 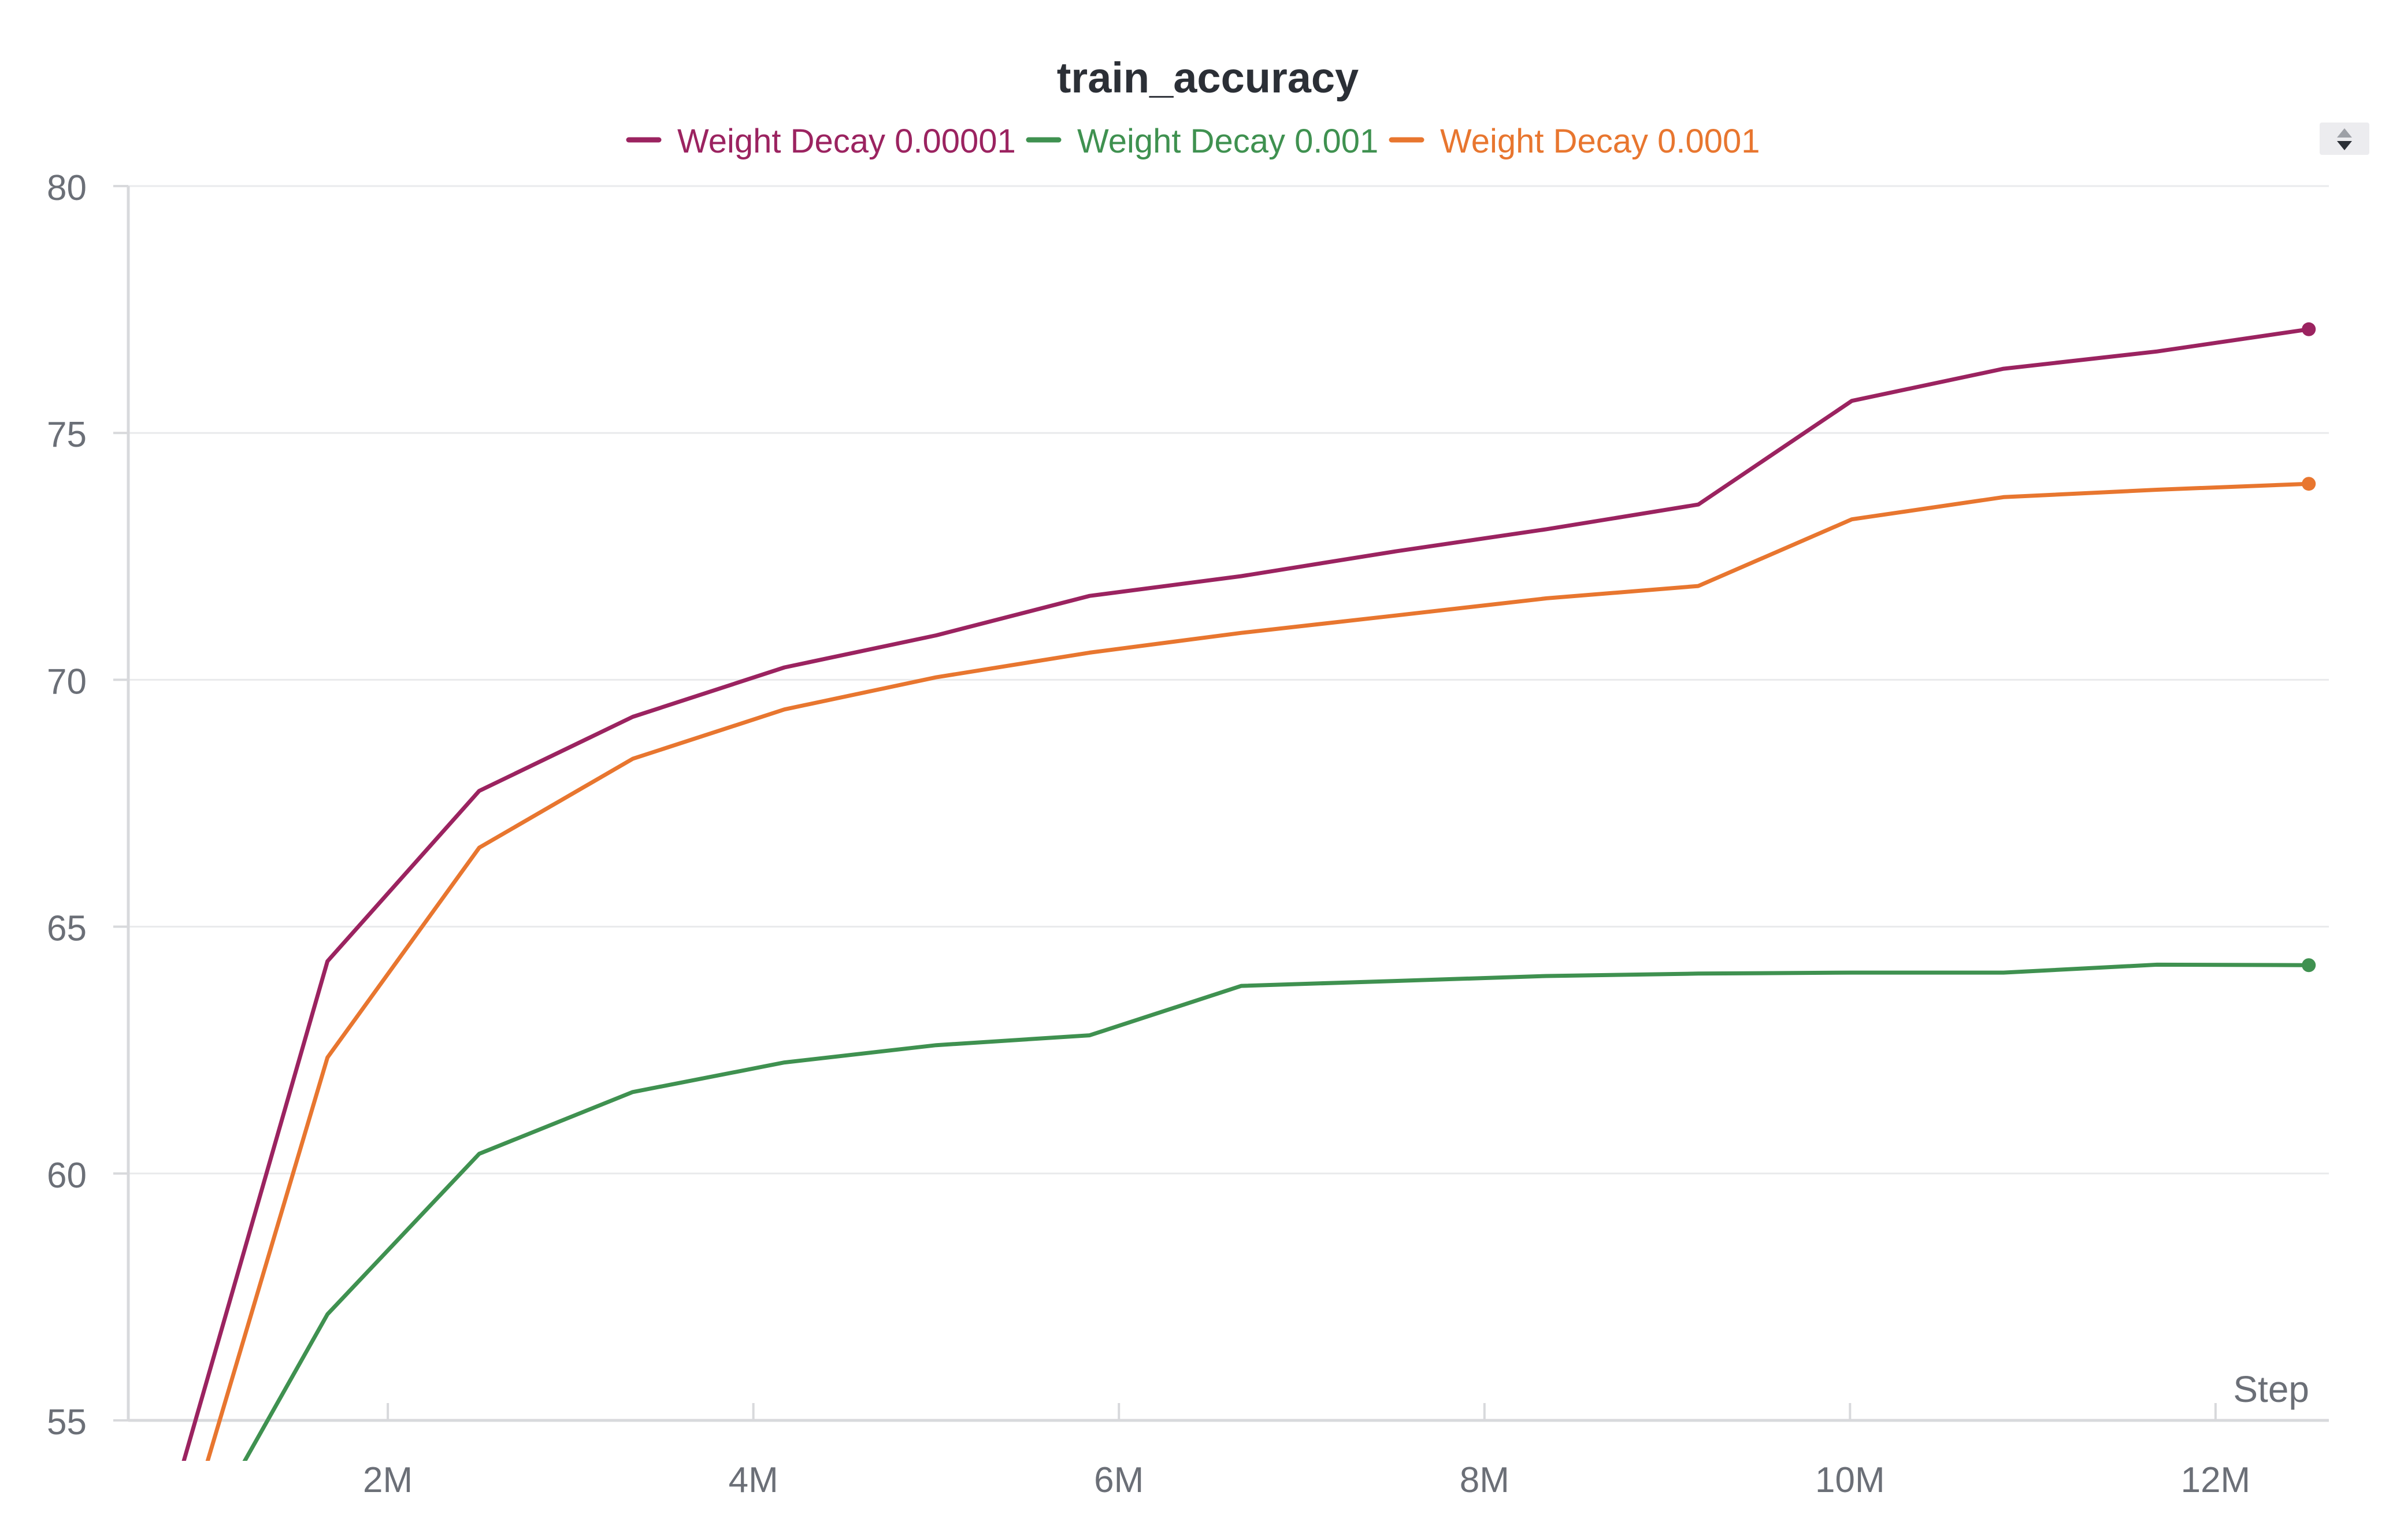 What do you see at coordinates (2344, 133) in the screenshot?
I see `chevron-up-icon` at bounding box center [2344, 133].